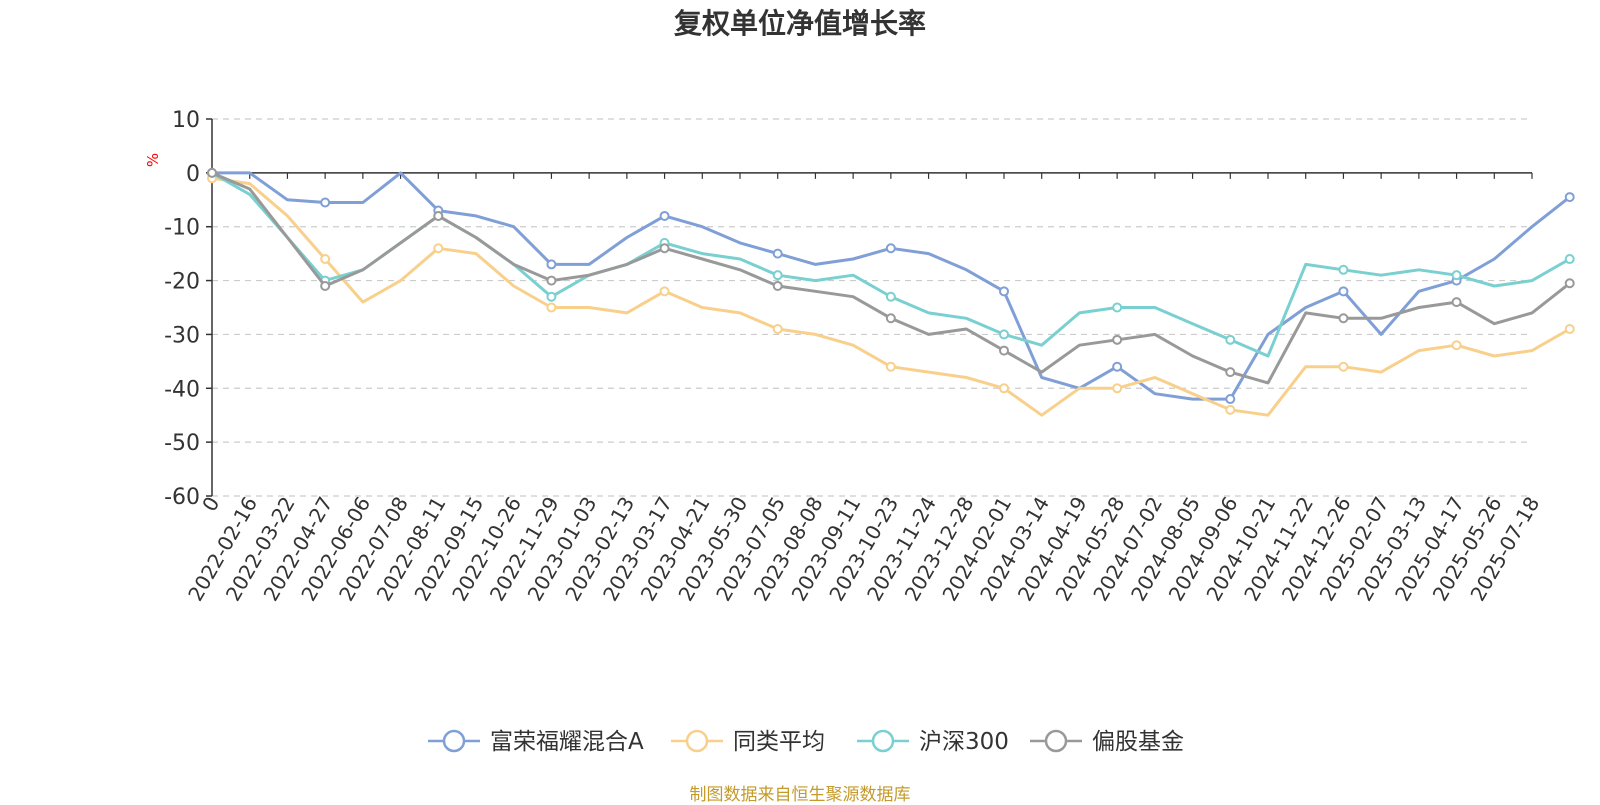  Describe the element at coordinates (182, 335) in the screenshot. I see `y-tick-label: -30` at that location.